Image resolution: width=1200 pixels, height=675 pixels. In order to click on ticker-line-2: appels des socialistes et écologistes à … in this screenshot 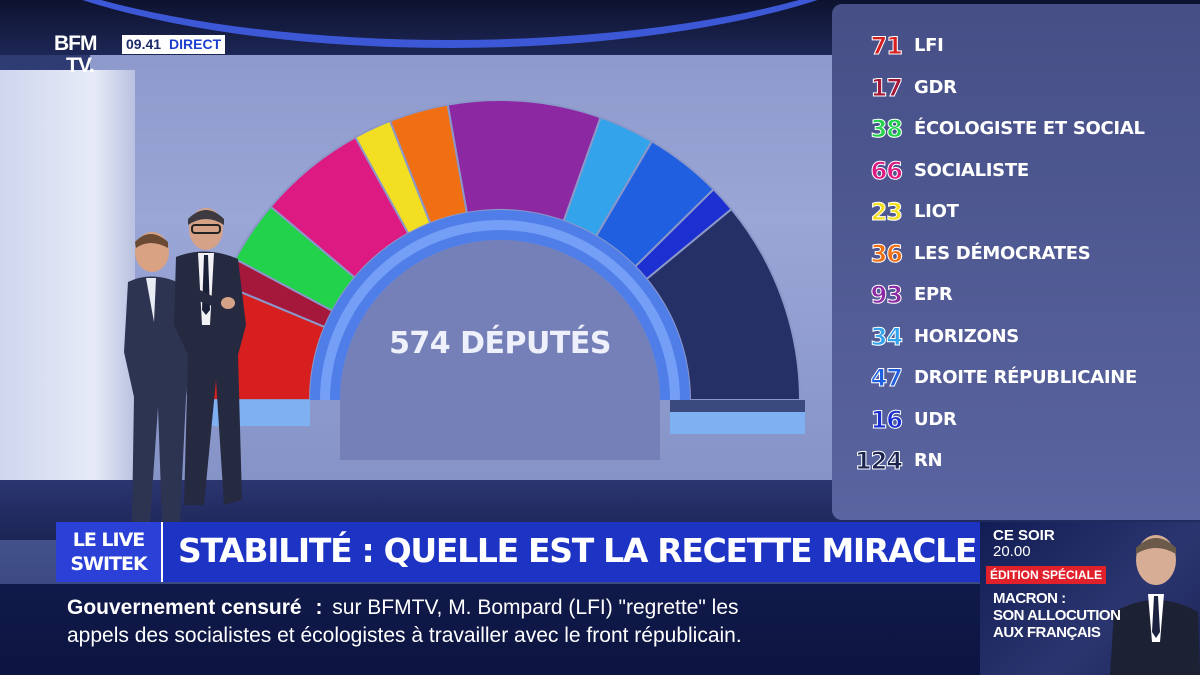, I will do `click(404, 635)`.